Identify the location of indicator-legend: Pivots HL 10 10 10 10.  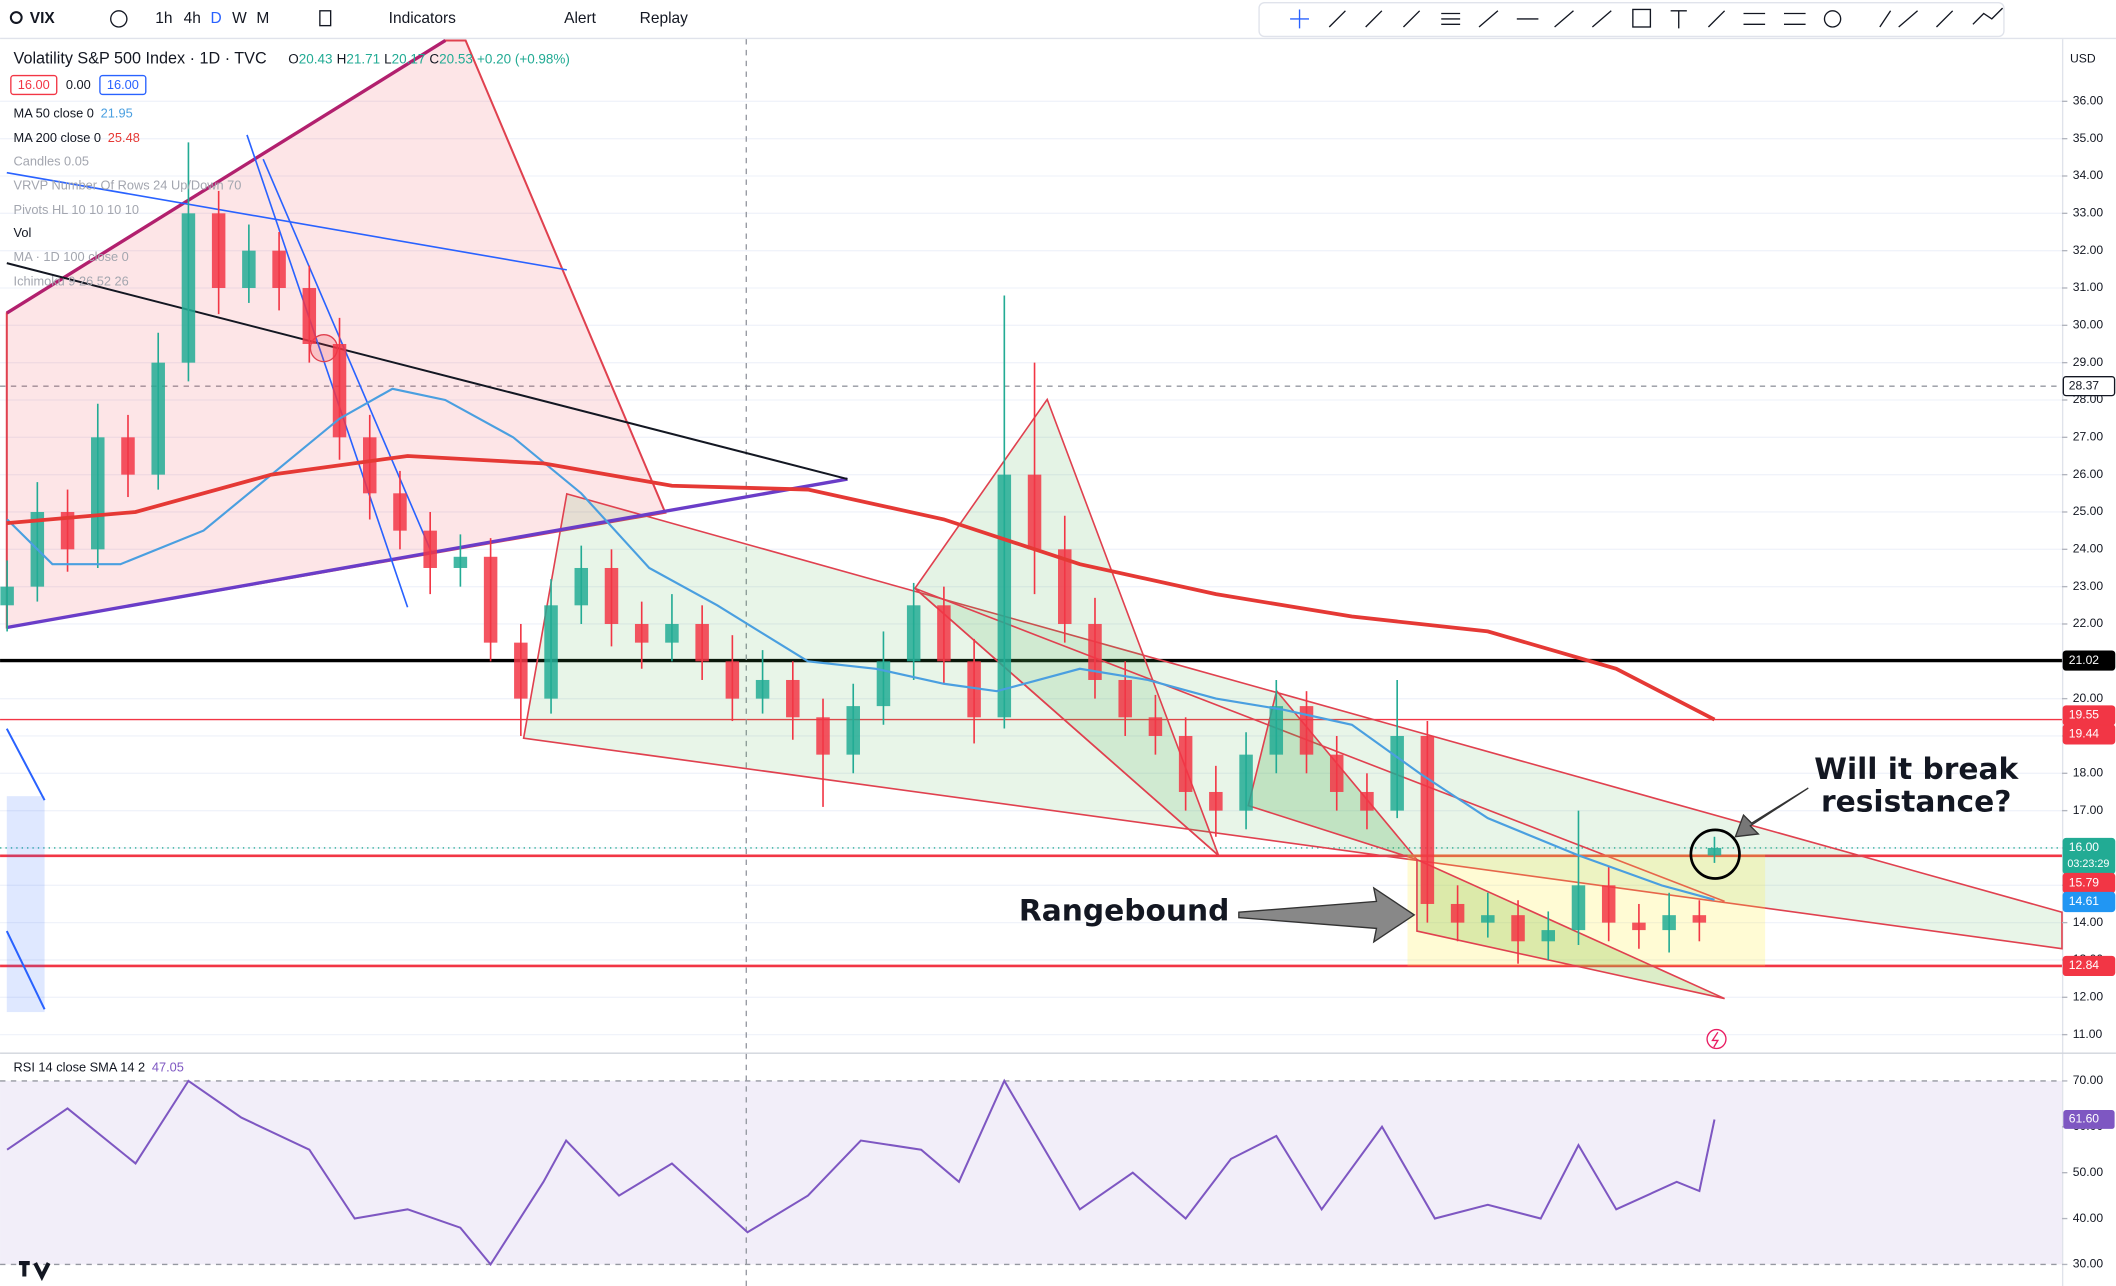
(76, 209).